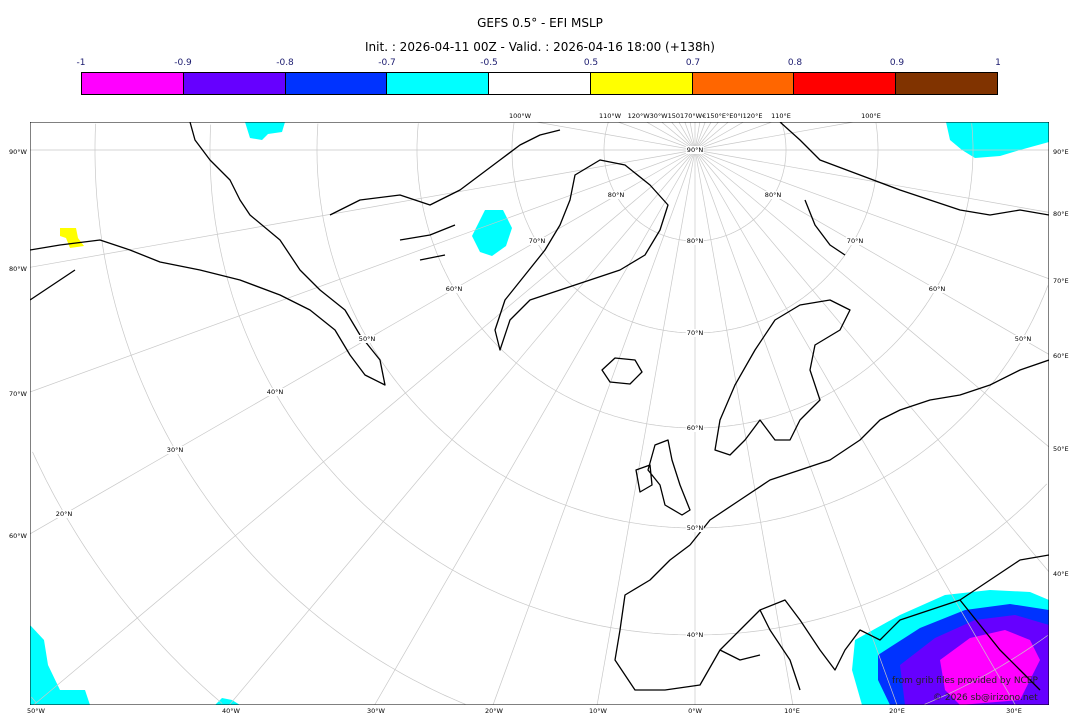  What do you see at coordinates (175, 450) in the screenshot?
I see `lat-label: 30°N` at bounding box center [175, 450].